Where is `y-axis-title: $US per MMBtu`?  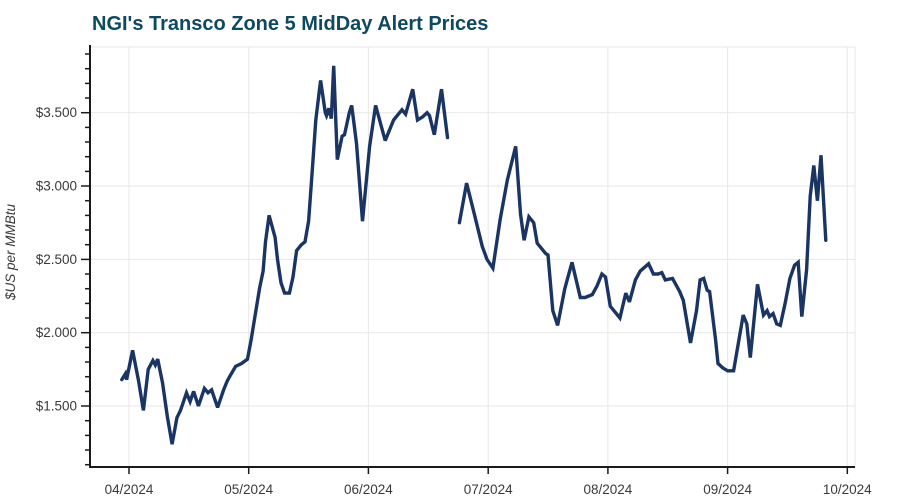
y-axis-title: $US per MMBtu is located at coordinates (10, 252).